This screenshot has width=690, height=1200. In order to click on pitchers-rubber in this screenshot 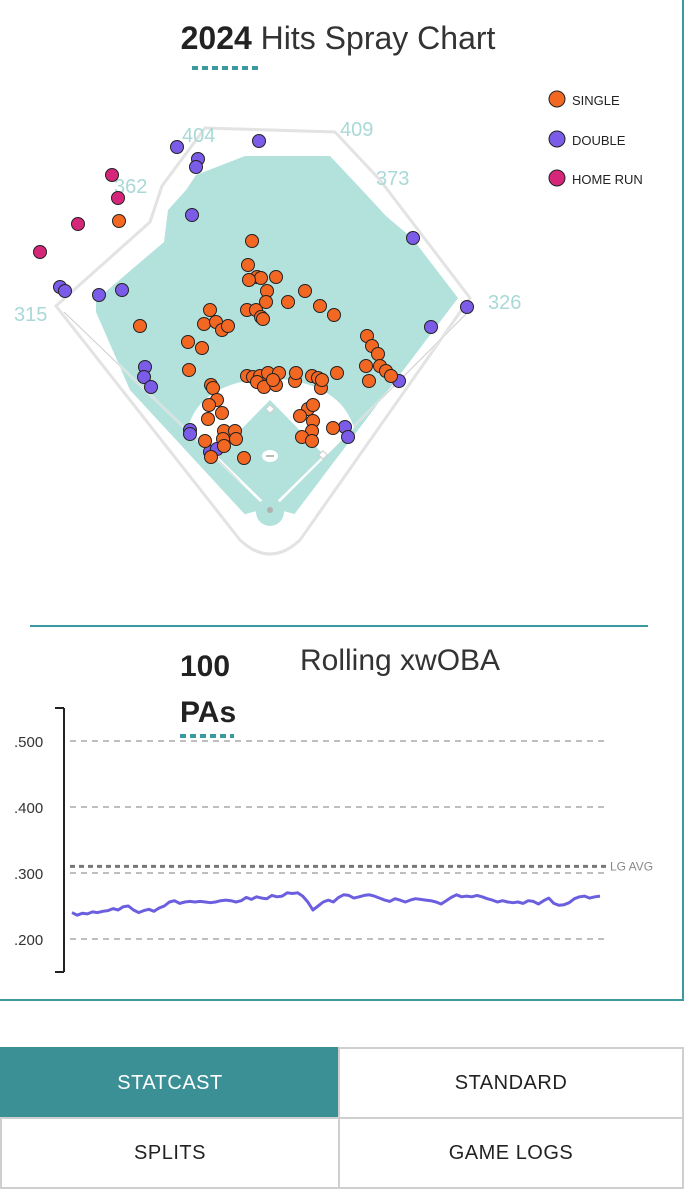, I will do `click(270, 456)`.